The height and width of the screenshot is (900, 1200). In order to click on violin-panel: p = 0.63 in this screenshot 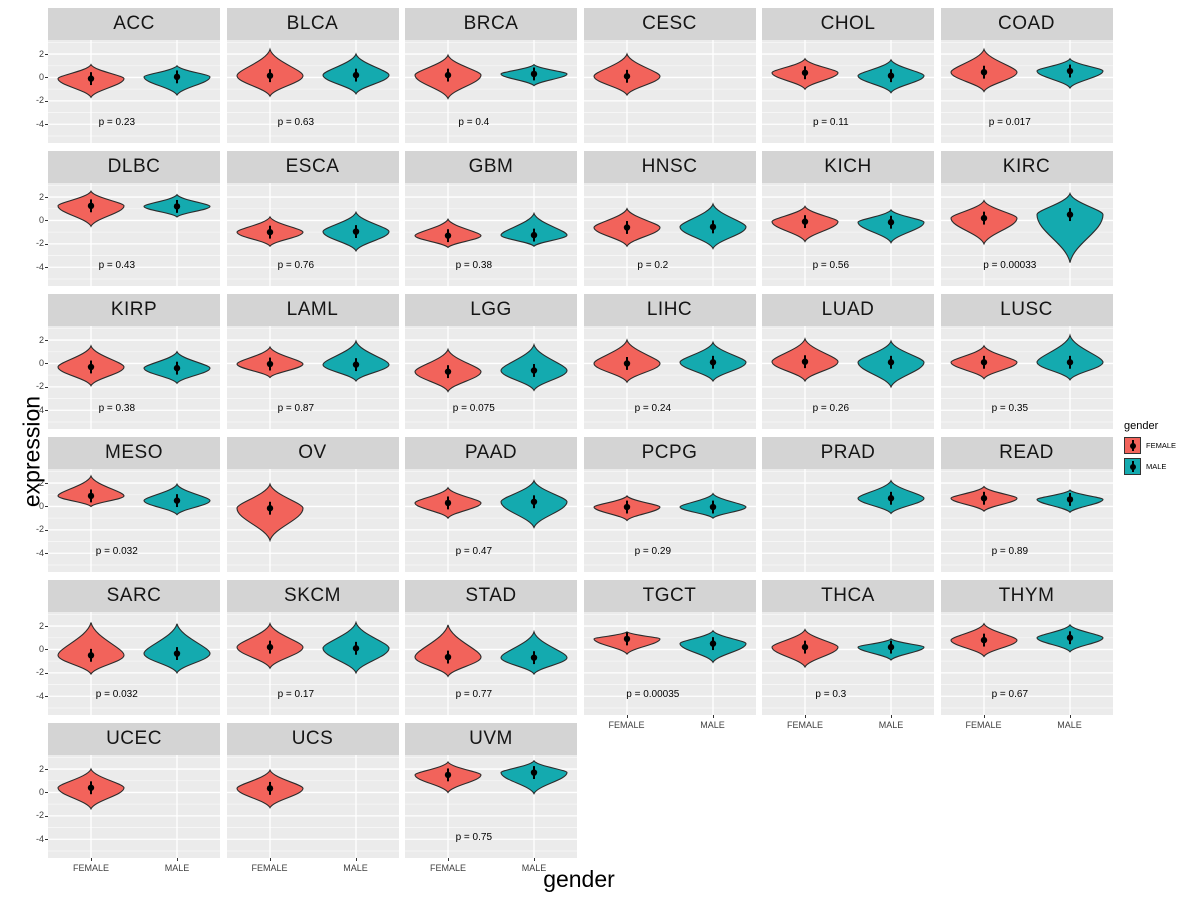, I will do `click(312, 91)`.